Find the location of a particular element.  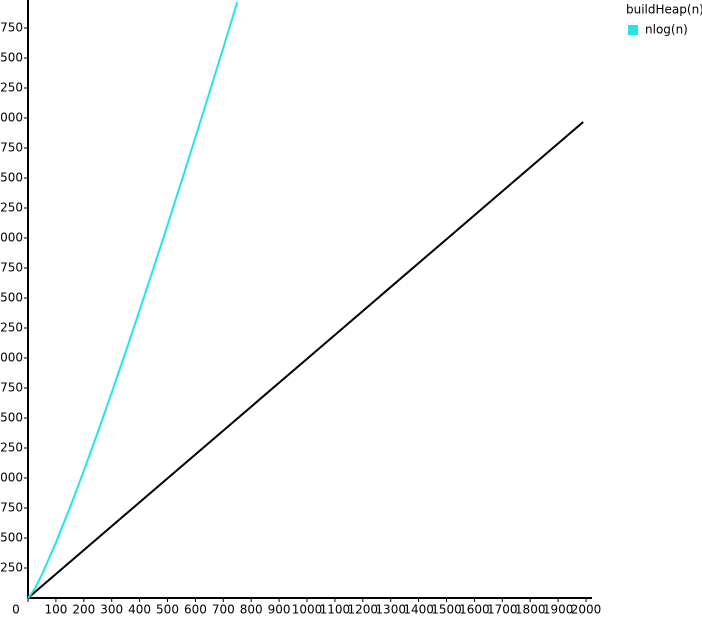

x-tick-label: 800 is located at coordinates (251, 610).